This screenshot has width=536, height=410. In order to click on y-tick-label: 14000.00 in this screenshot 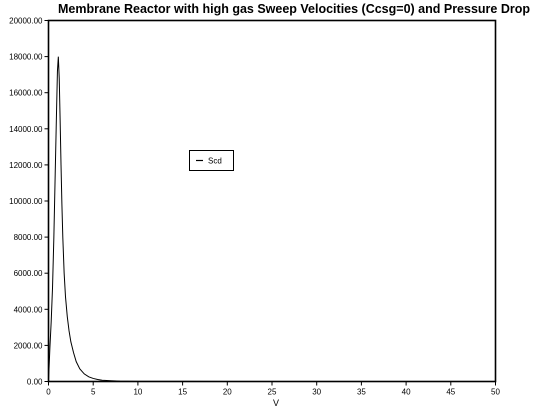, I will do `click(26, 129)`.